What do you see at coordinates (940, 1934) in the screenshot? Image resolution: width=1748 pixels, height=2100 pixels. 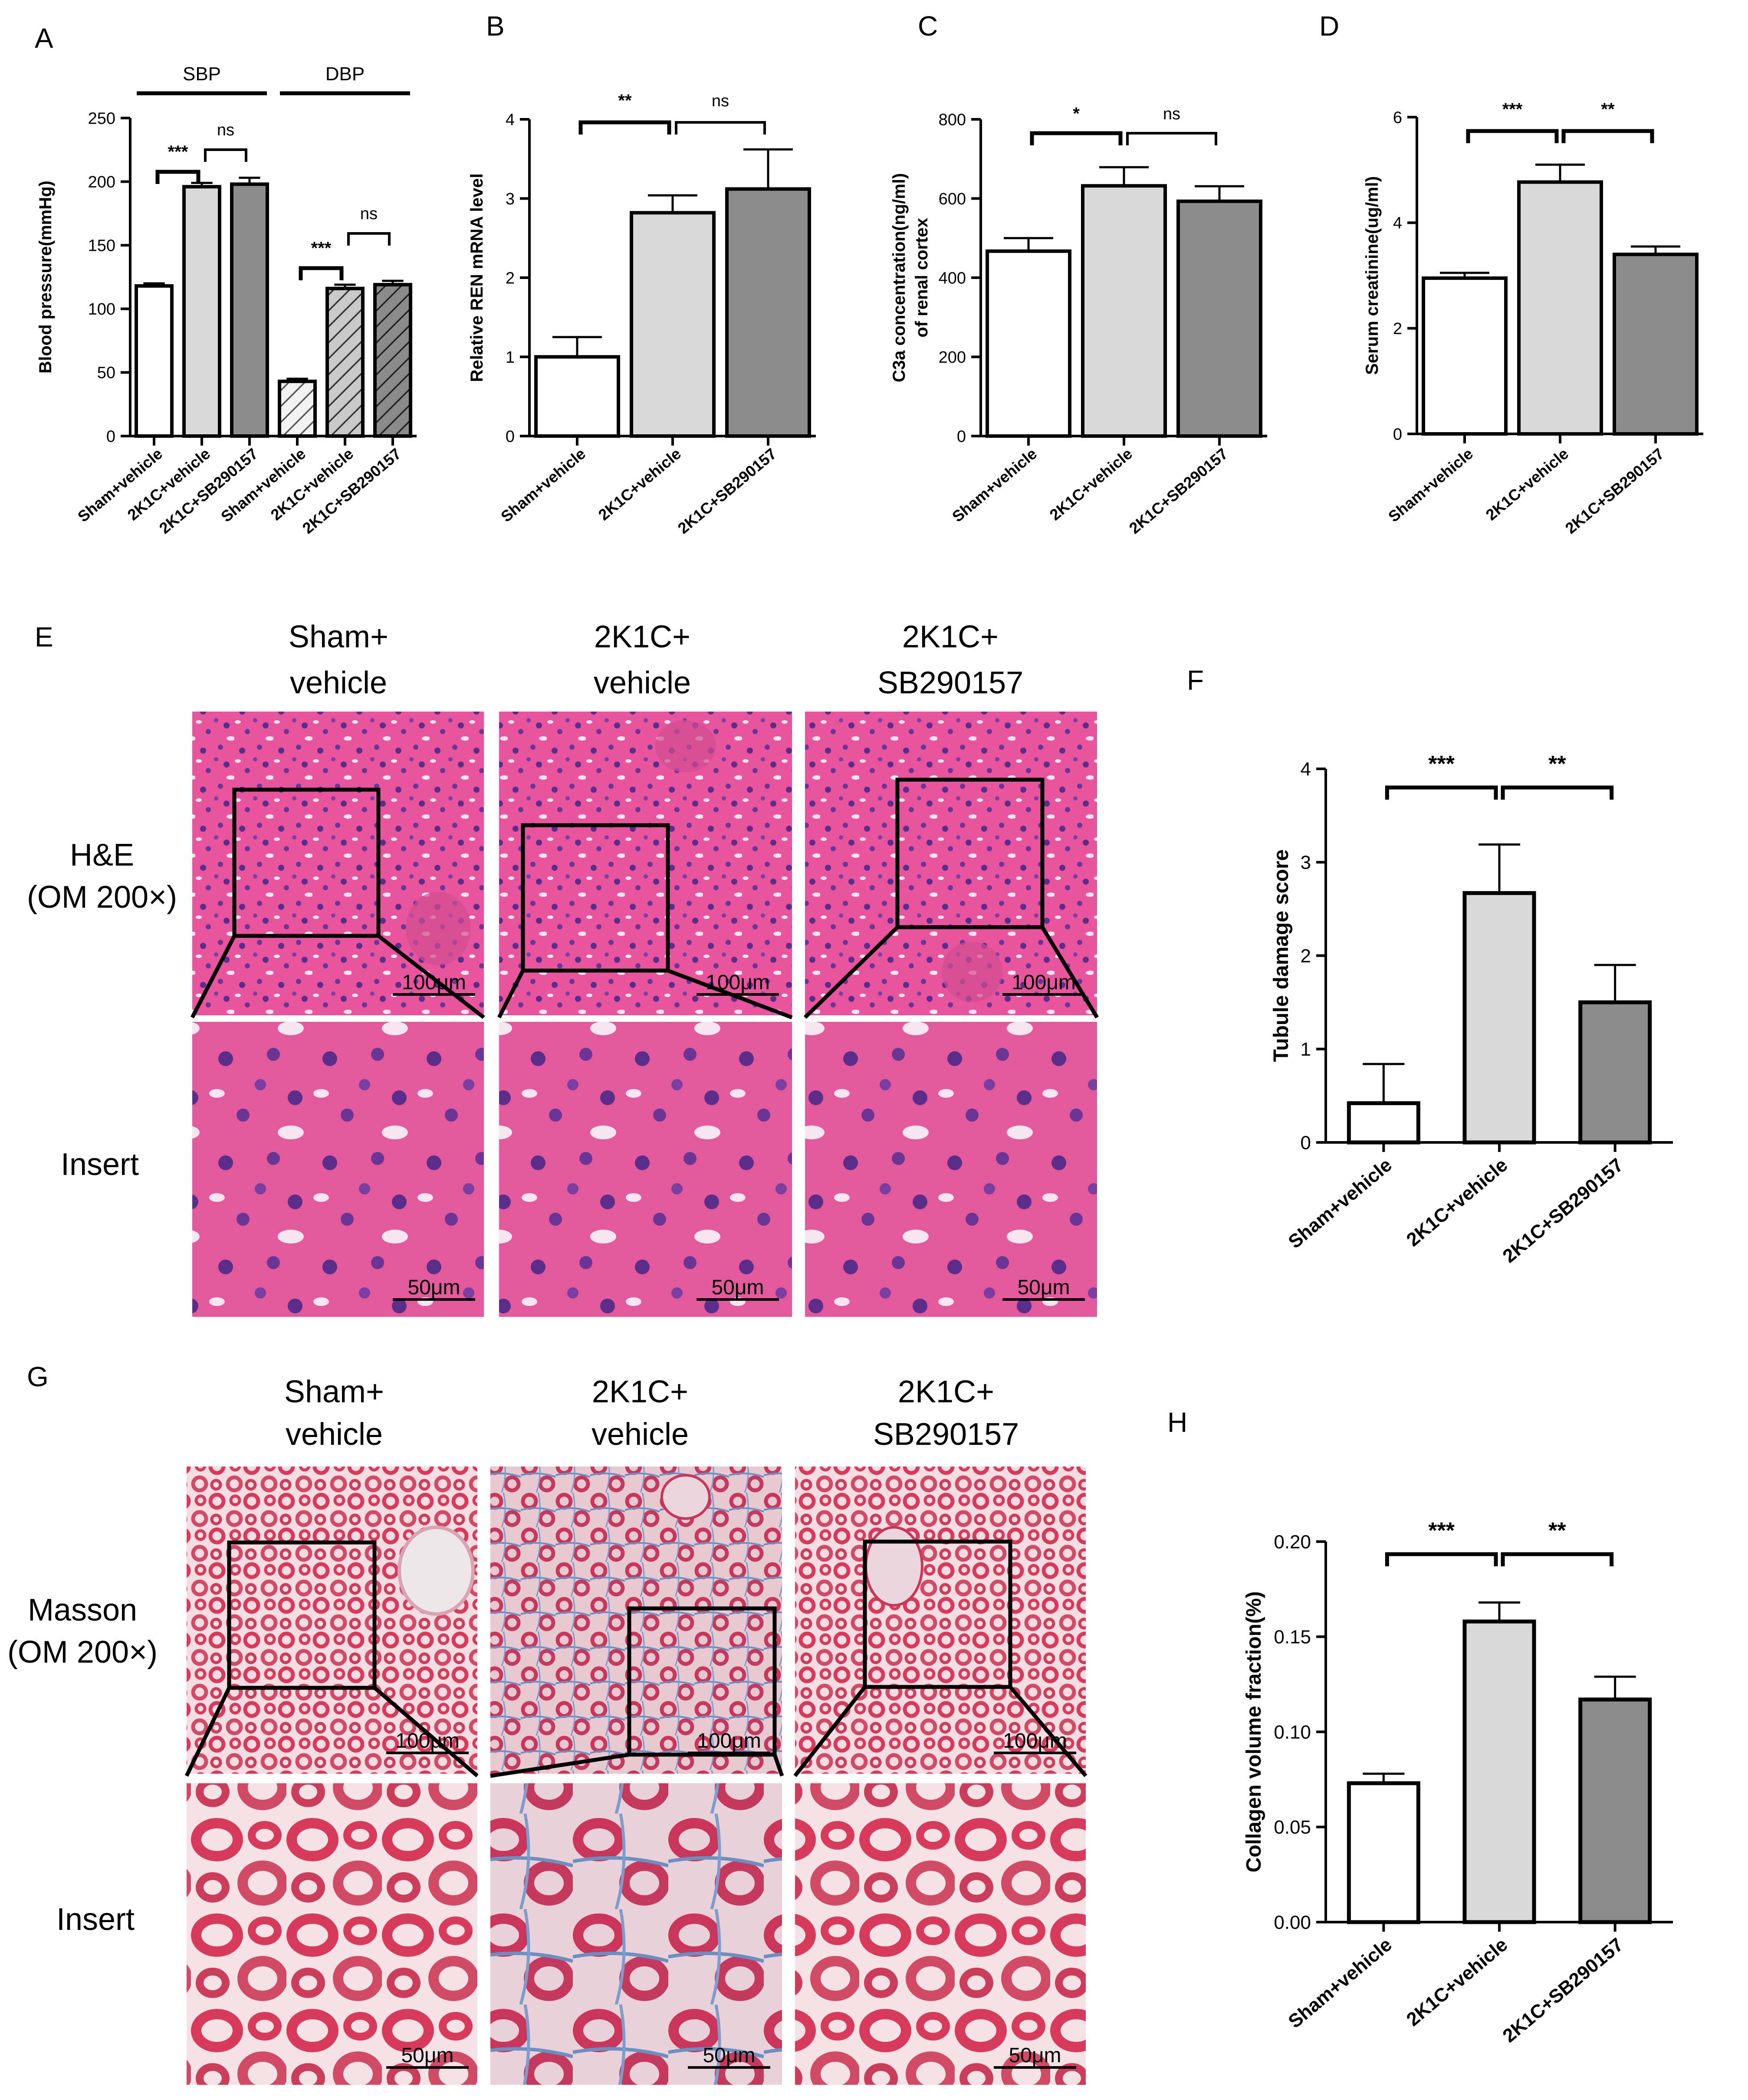 I see `masson-insert-sb290157` at bounding box center [940, 1934].